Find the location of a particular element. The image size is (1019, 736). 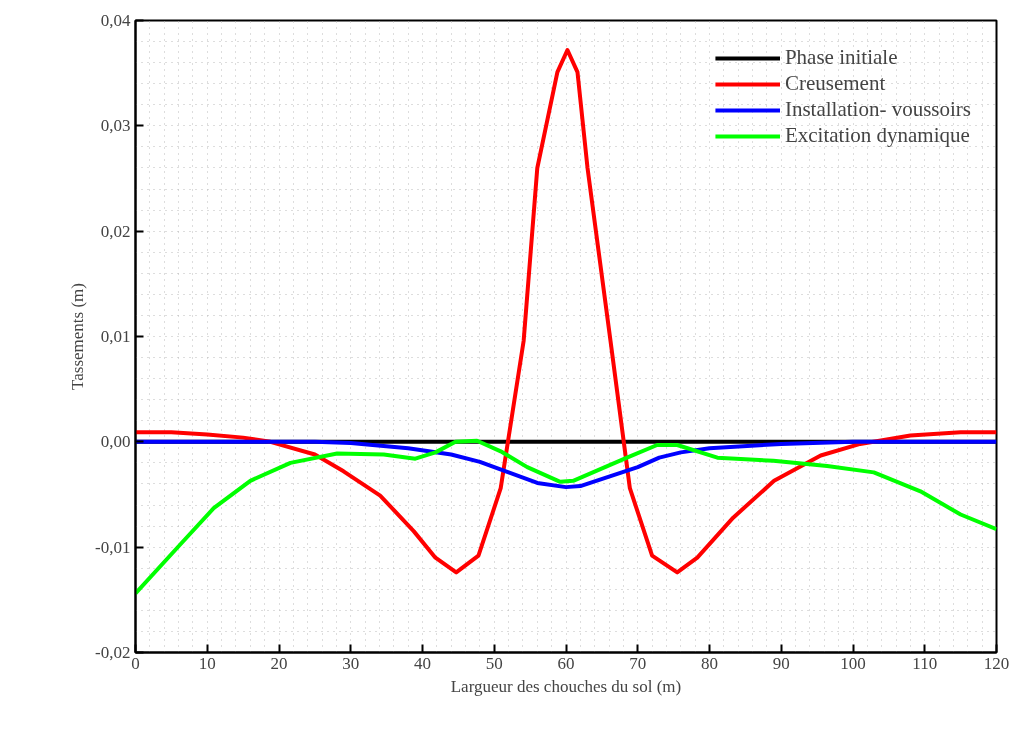

x-tick-label: 50 is located at coordinates (494, 663).